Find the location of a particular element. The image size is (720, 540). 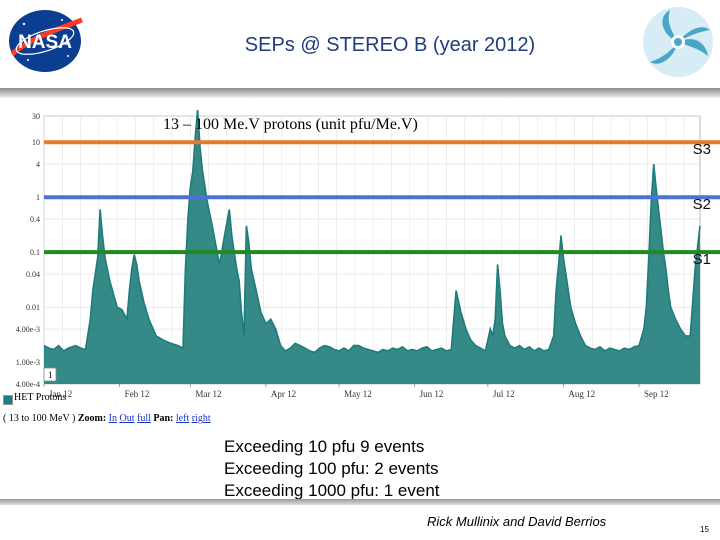

zoom-out-link: Out is located at coordinates (127, 418).